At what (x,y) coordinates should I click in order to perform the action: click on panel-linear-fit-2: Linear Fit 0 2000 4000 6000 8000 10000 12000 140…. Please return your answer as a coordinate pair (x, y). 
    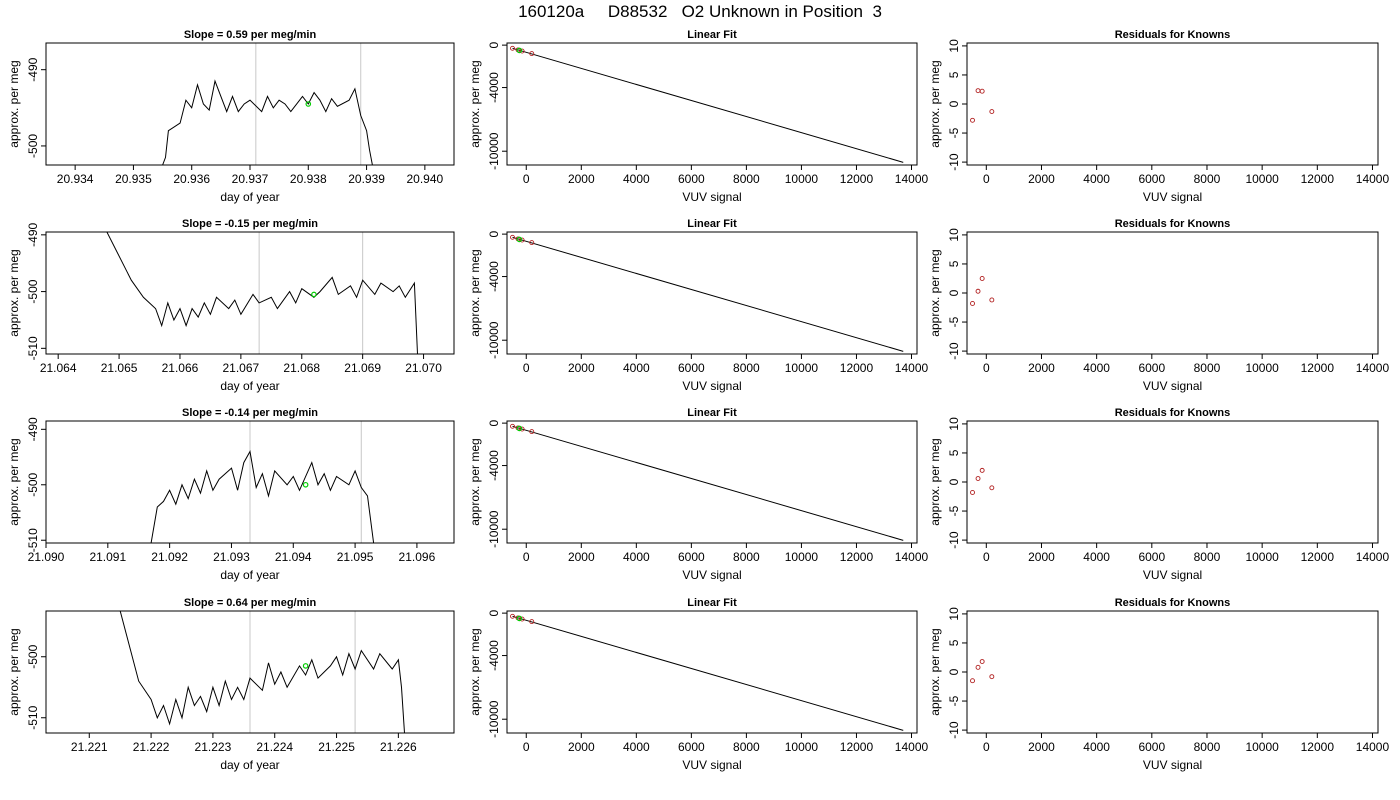
    Looking at the image, I should click on (698, 305).